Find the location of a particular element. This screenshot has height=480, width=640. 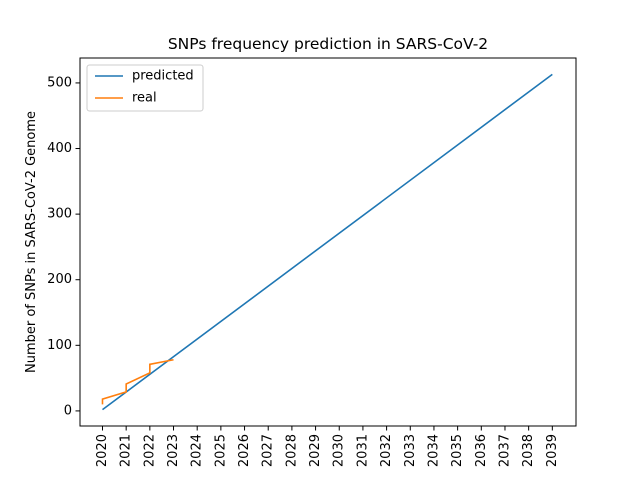

y-tick-label: 0 is located at coordinates (68, 410).